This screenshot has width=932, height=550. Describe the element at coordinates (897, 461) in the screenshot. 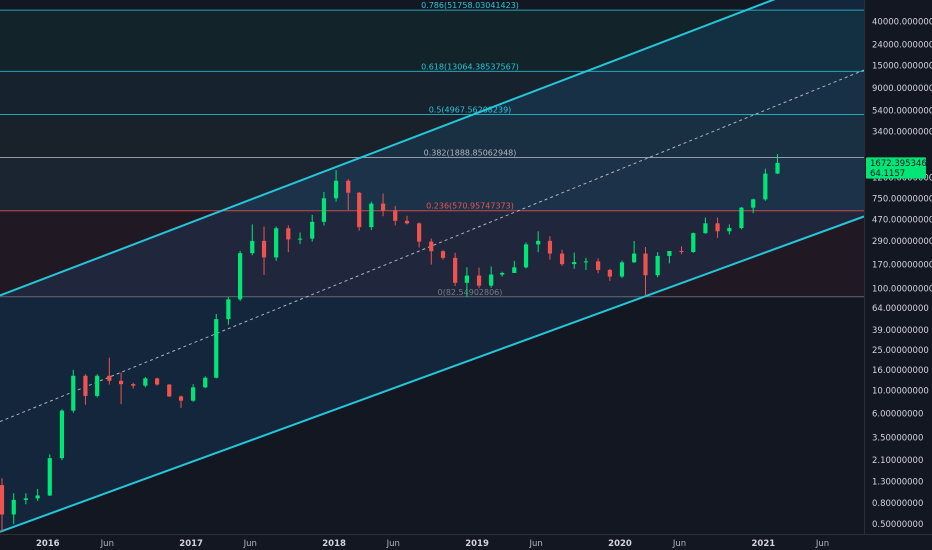

I see `y-tick-label: 2.10000000` at that location.